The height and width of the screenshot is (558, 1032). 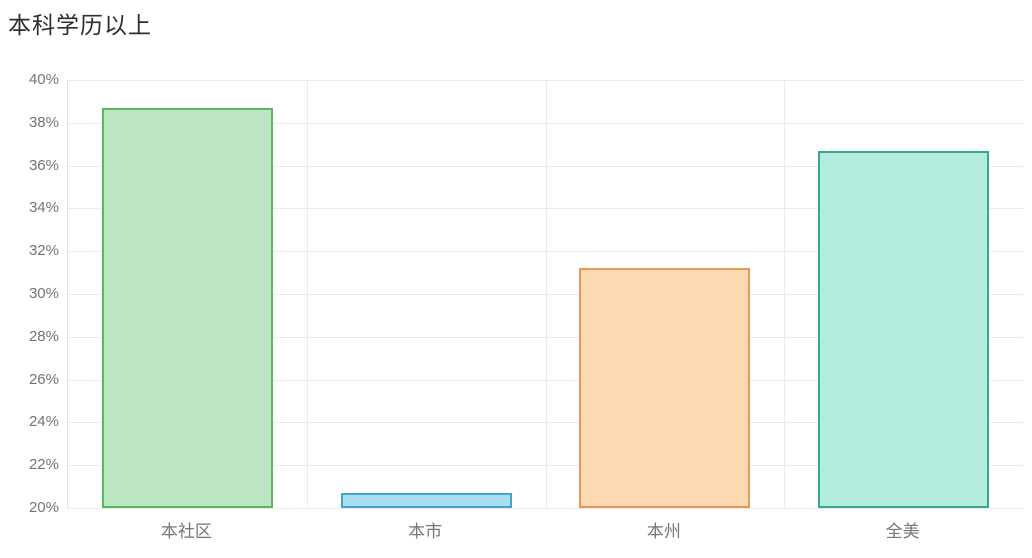 What do you see at coordinates (43, 251) in the screenshot?
I see `y-axis-tick-label: 32%` at bounding box center [43, 251].